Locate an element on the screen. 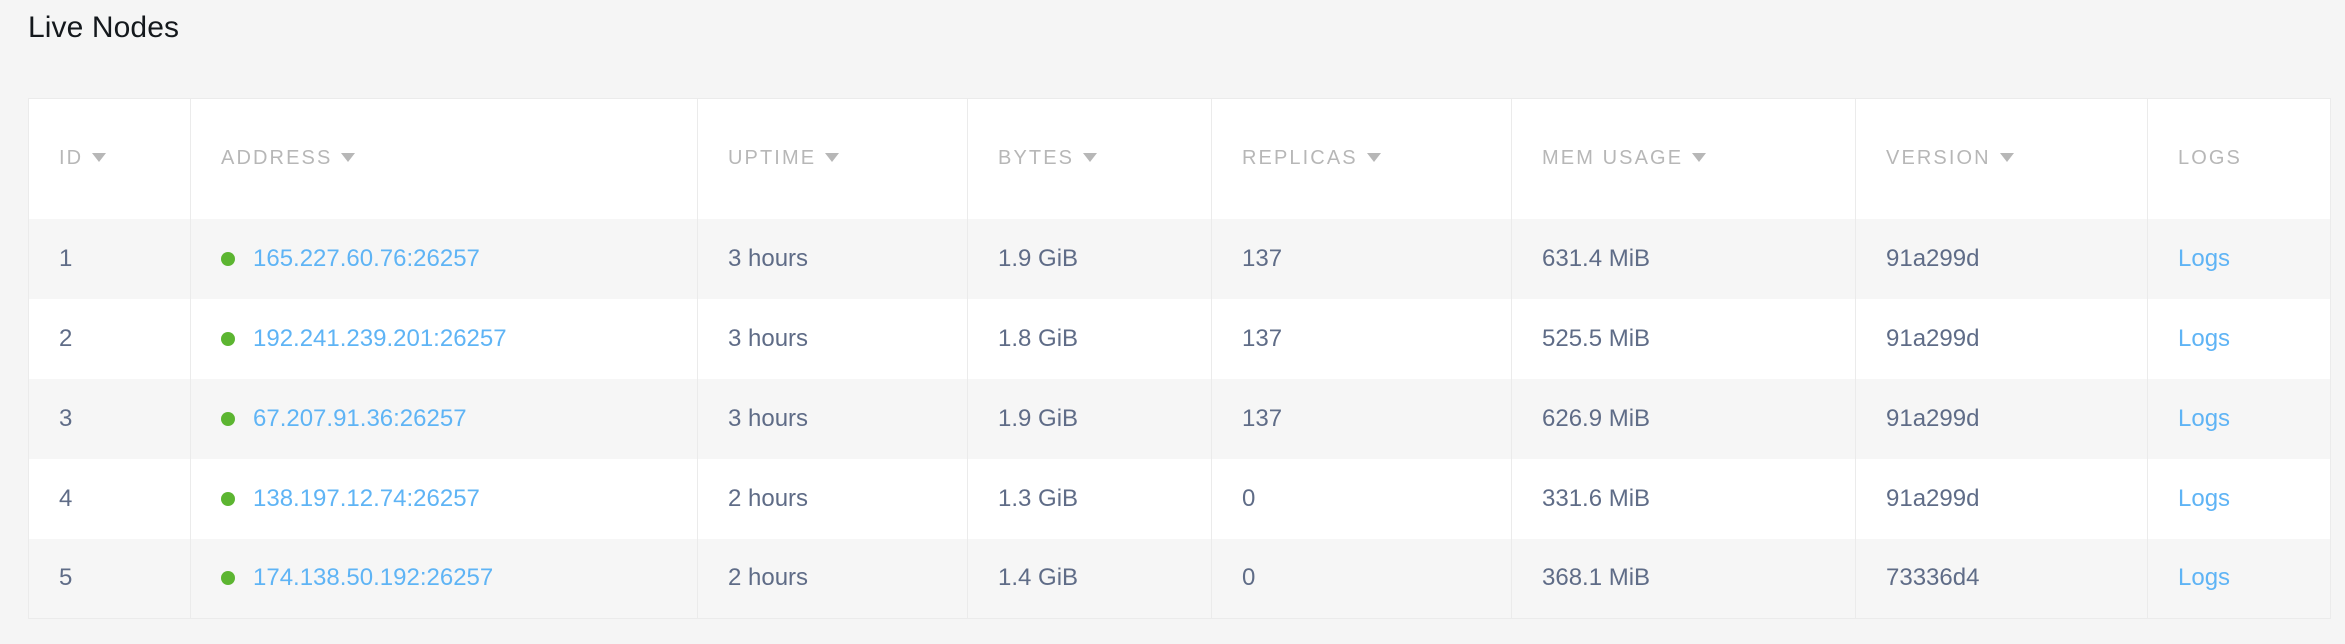 The width and height of the screenshot is (2345, 644). cell-address: 165.227.60.76:26257 is located at coordinates (444, 258).